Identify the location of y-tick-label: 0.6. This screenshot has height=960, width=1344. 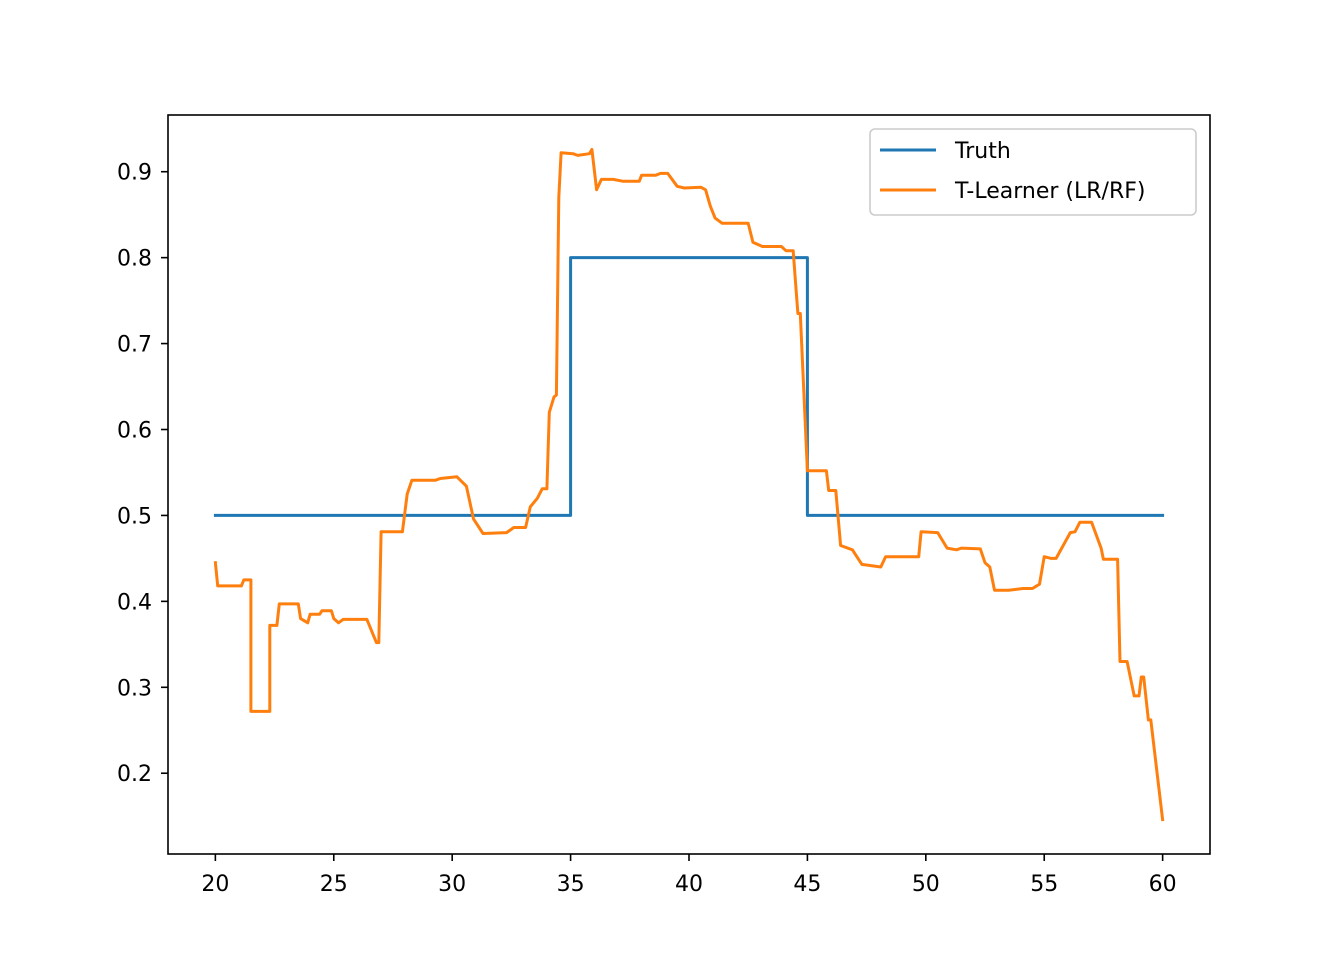
(134, 431).